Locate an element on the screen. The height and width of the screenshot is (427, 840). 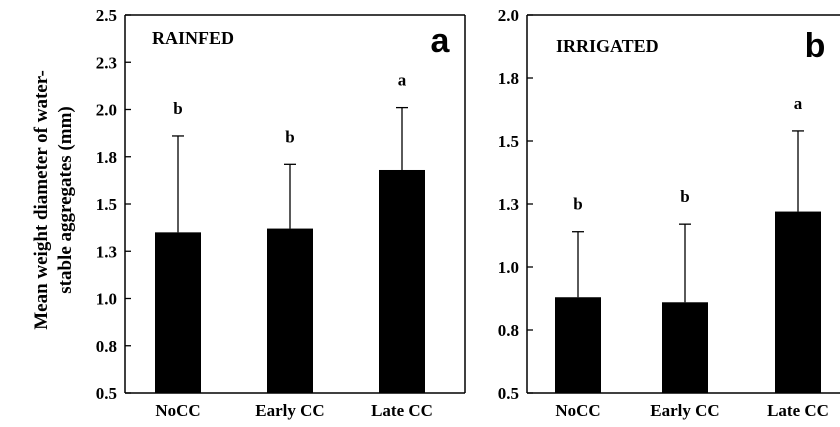
panel-a-category-label: NoCC is located at coordinates (177, 410).